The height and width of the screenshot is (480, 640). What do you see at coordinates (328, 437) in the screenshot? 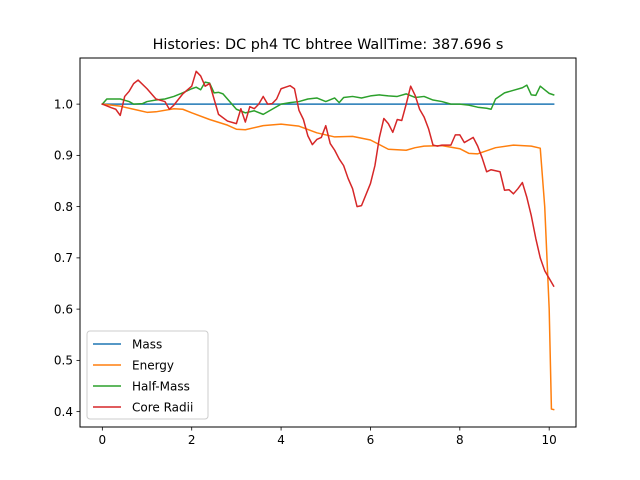
I see `x-axis: 0 2 4 6 8 10` at bounding box center [328, 437].